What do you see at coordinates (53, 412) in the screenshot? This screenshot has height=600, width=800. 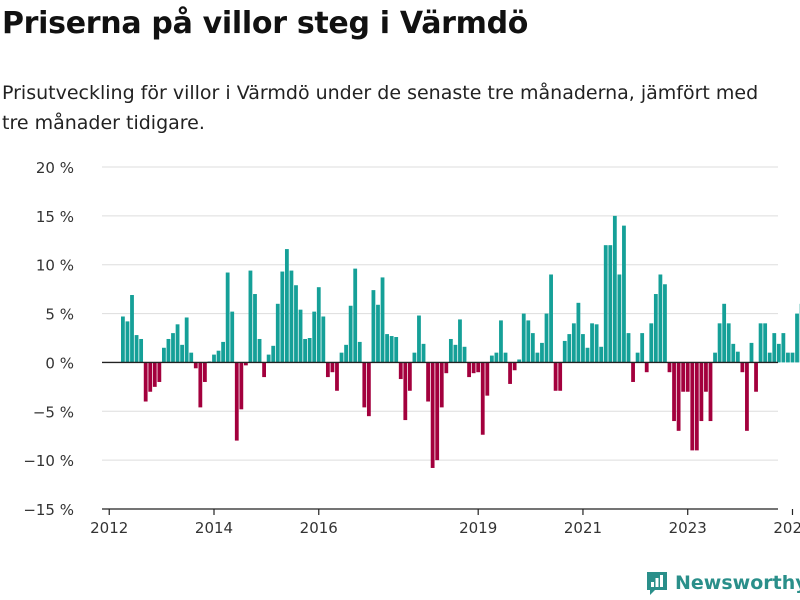 I see `y-tick-label: −5 %` at bounding box center [53, 412].